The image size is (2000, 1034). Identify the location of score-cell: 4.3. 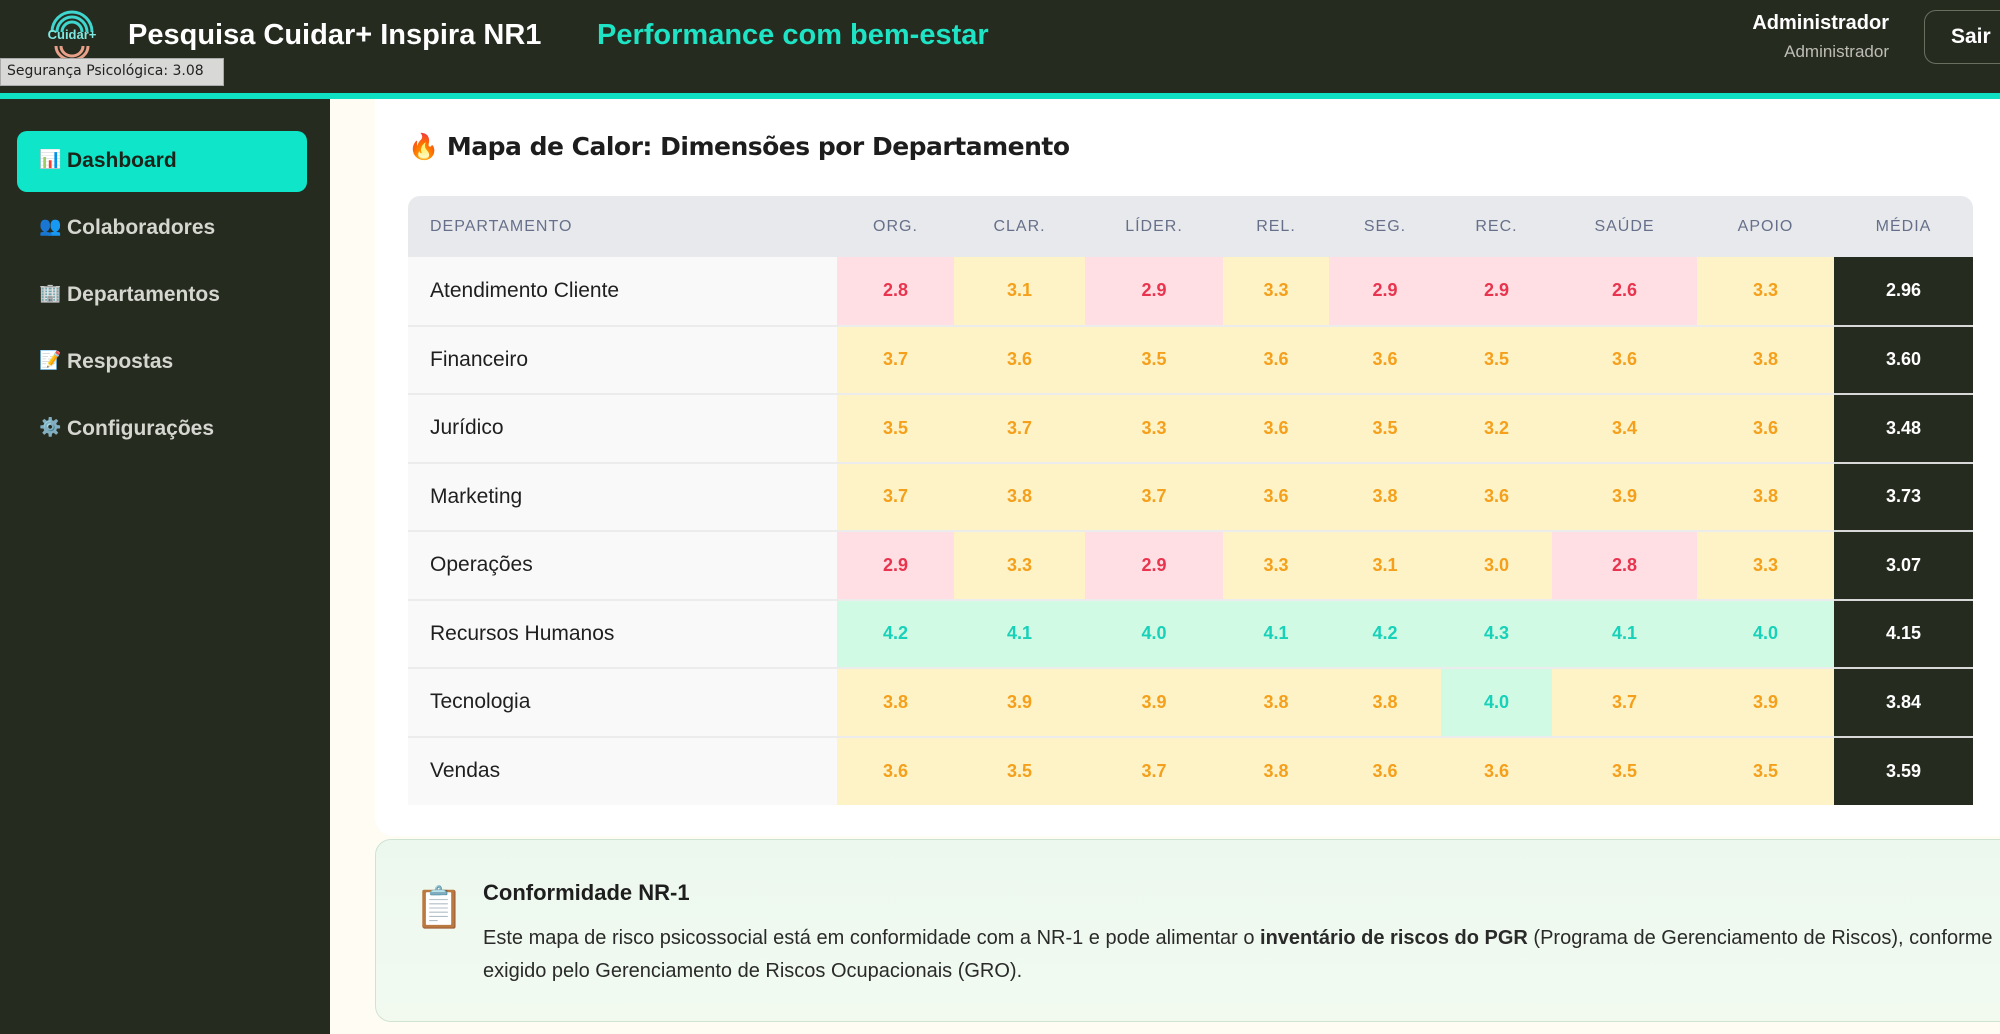
(1496, 634).